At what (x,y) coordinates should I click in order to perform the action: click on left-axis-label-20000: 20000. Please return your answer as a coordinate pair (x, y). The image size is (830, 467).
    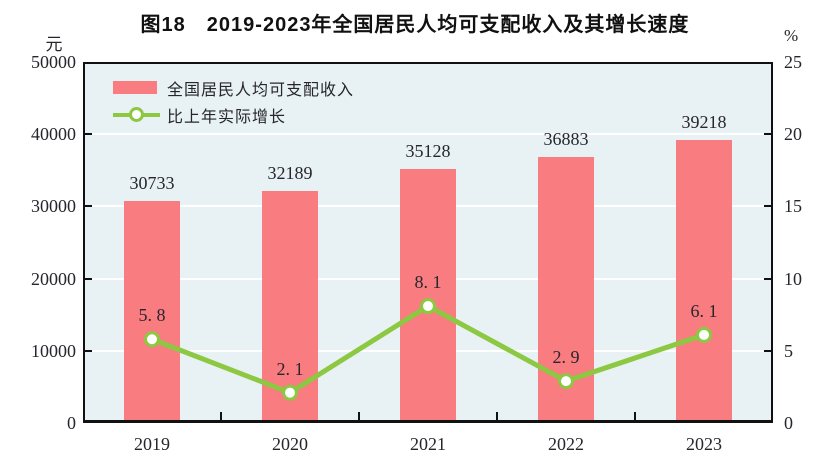
    Looking at the image, I should click on (53, 278).